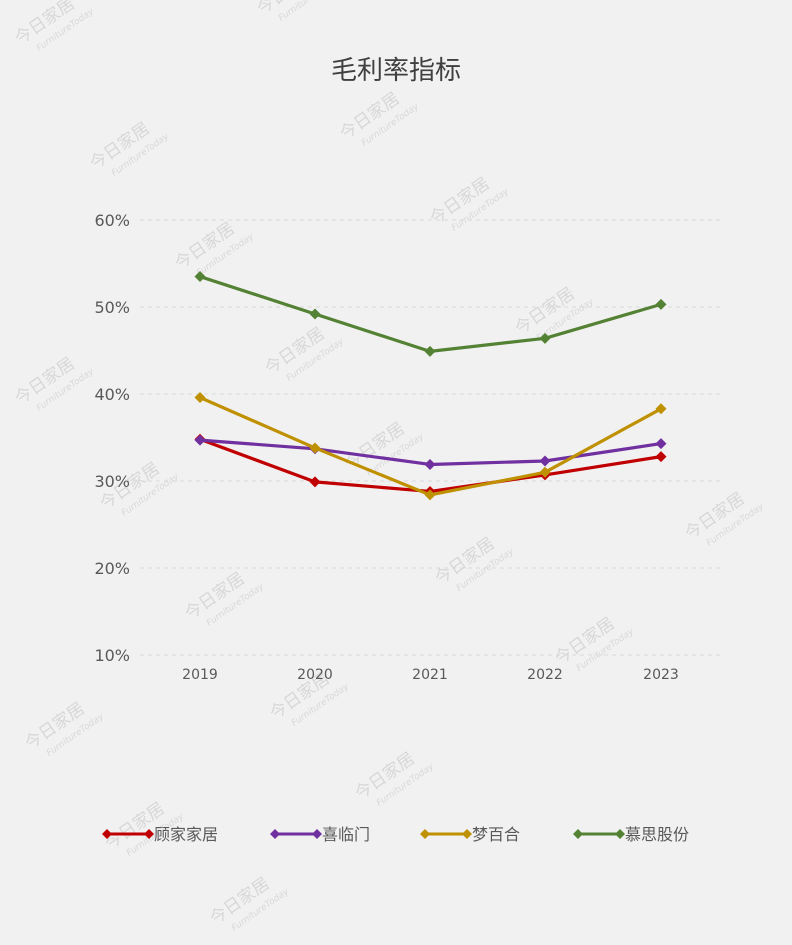 The image size is (792, 945). Describe the element at coordinates (661, 675) in the screenshot. I see `x-tick-label: 2023` at that location.